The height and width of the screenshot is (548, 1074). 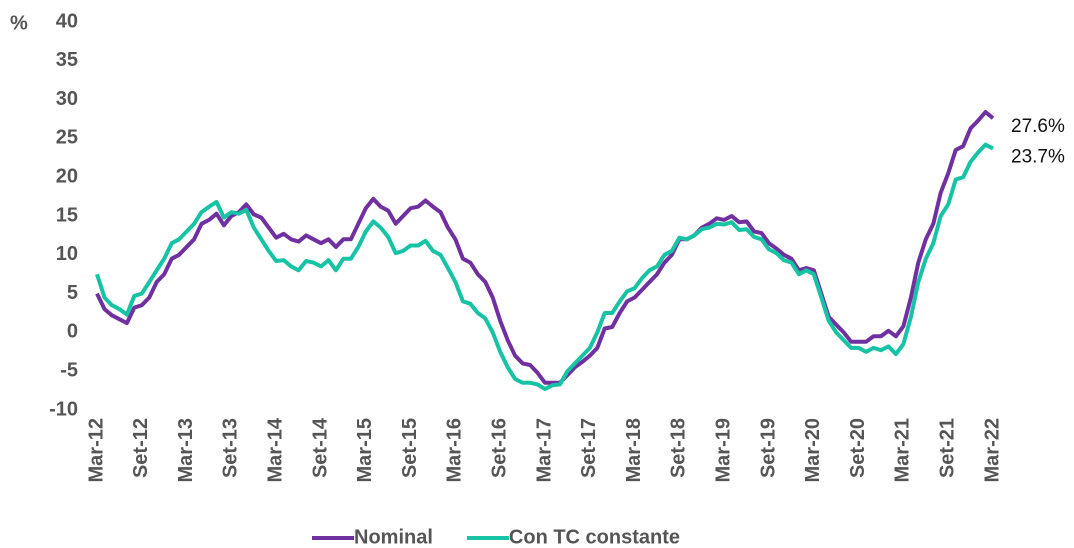 I want to click on x-tick-label: Mar-12, so click(x=96, y=450).